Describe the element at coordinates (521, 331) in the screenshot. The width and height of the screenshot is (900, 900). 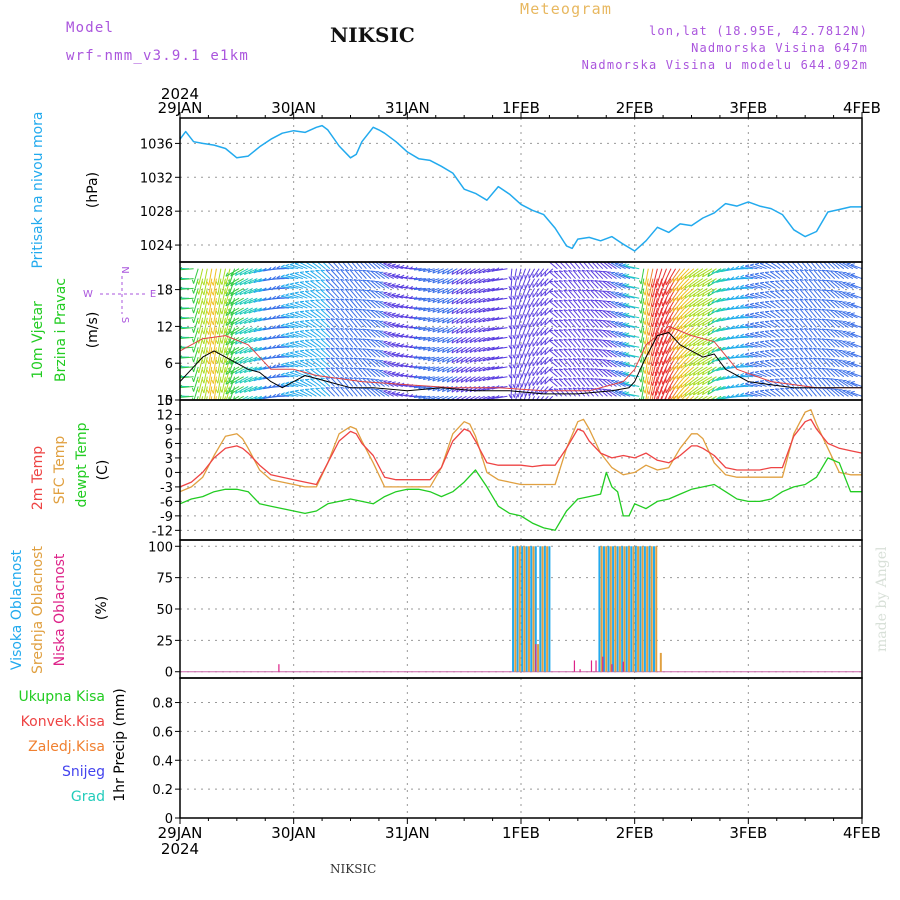
I see `wind-frame` at that location.